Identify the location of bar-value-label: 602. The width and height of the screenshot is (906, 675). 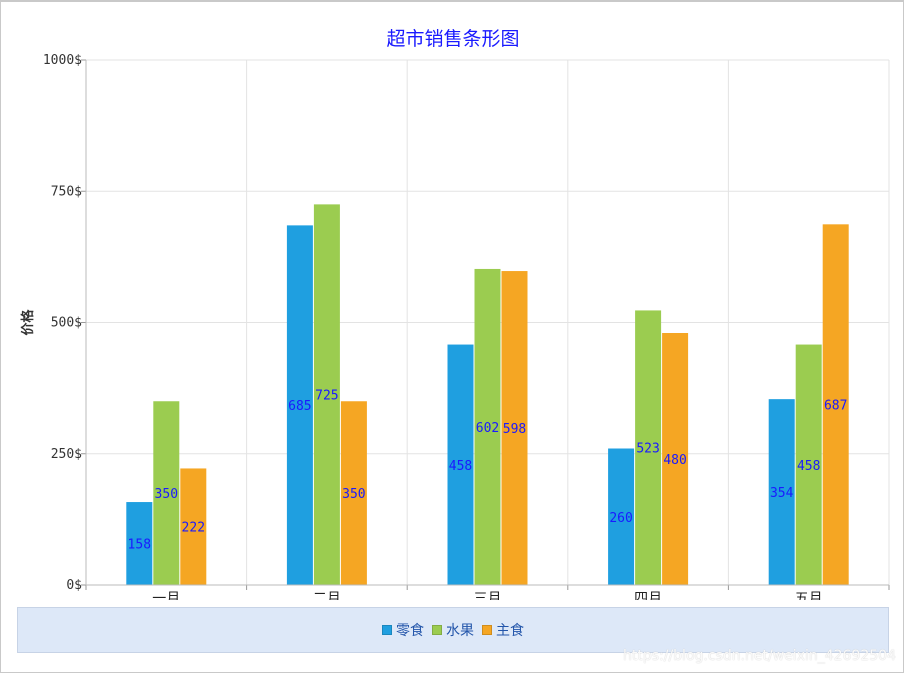
(487, 428).